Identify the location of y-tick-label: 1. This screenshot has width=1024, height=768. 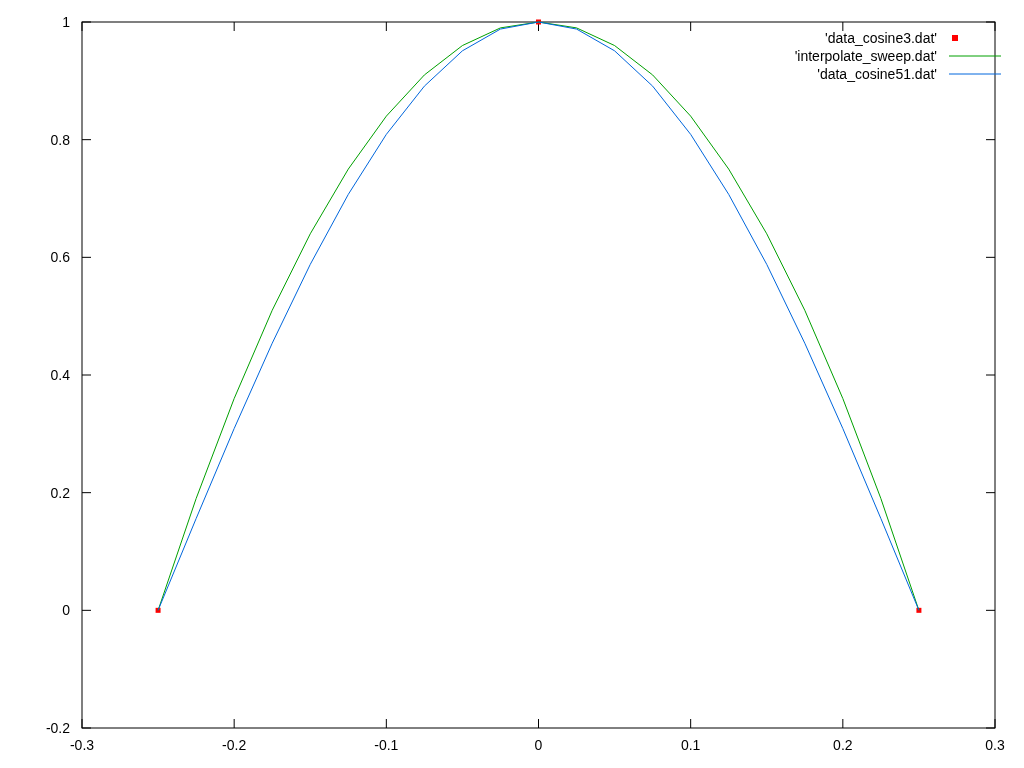
(66, 22).